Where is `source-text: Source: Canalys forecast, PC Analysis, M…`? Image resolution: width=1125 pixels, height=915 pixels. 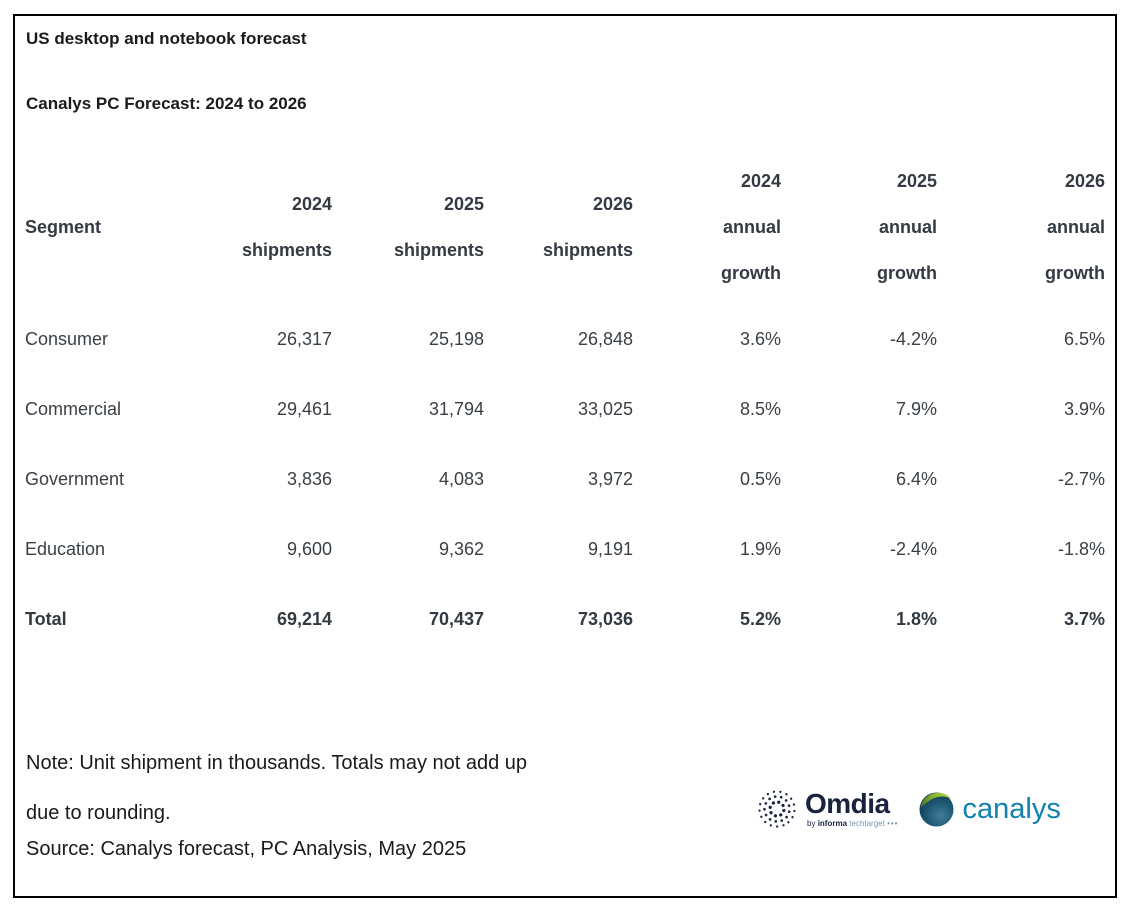
source-text: Source: Canalys forecast, PC Analysis, M… is located at coordinates (246, 849).